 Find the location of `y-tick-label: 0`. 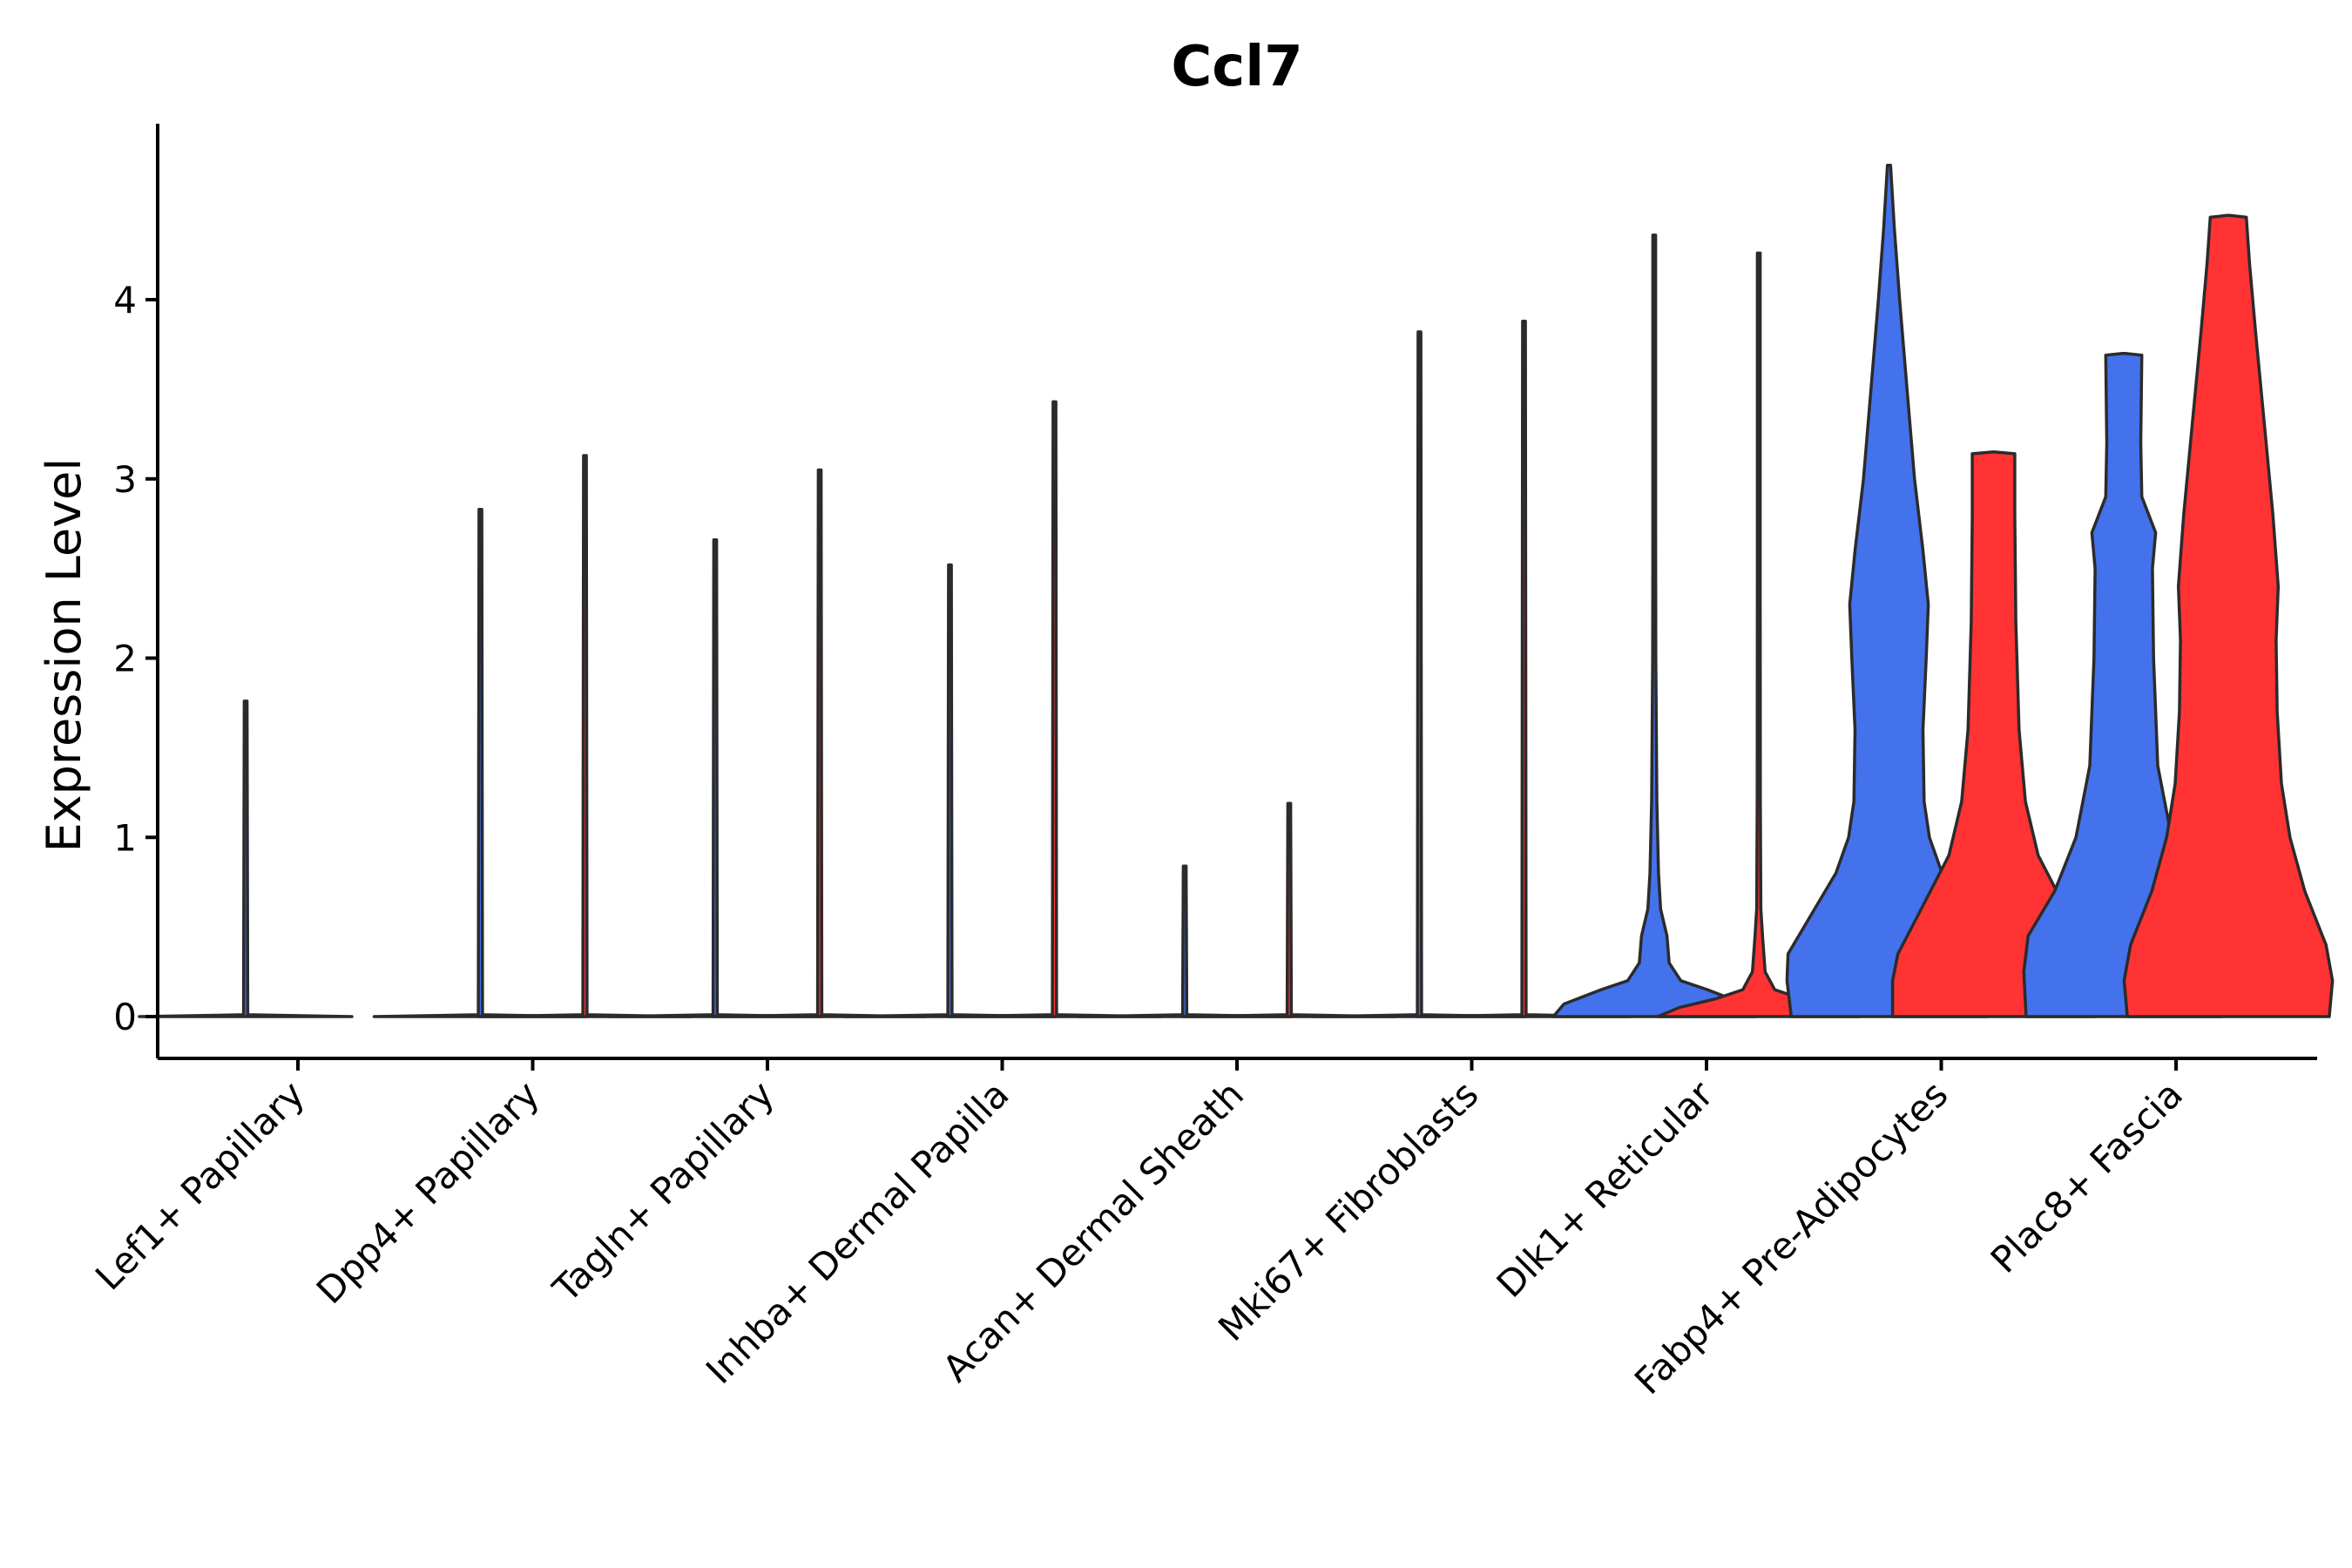

y-tick-label: 0 is located at coordinates (125, 1017).